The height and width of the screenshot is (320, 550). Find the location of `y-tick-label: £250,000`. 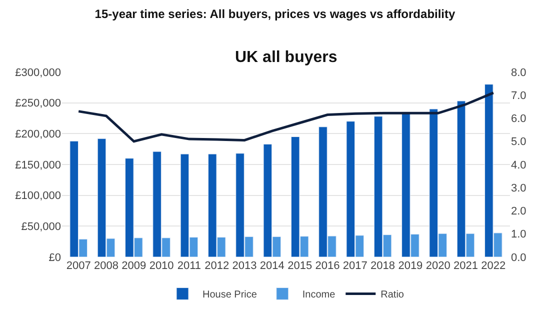

y-tick-label: £250,000 is located at coordinates (38, 104).